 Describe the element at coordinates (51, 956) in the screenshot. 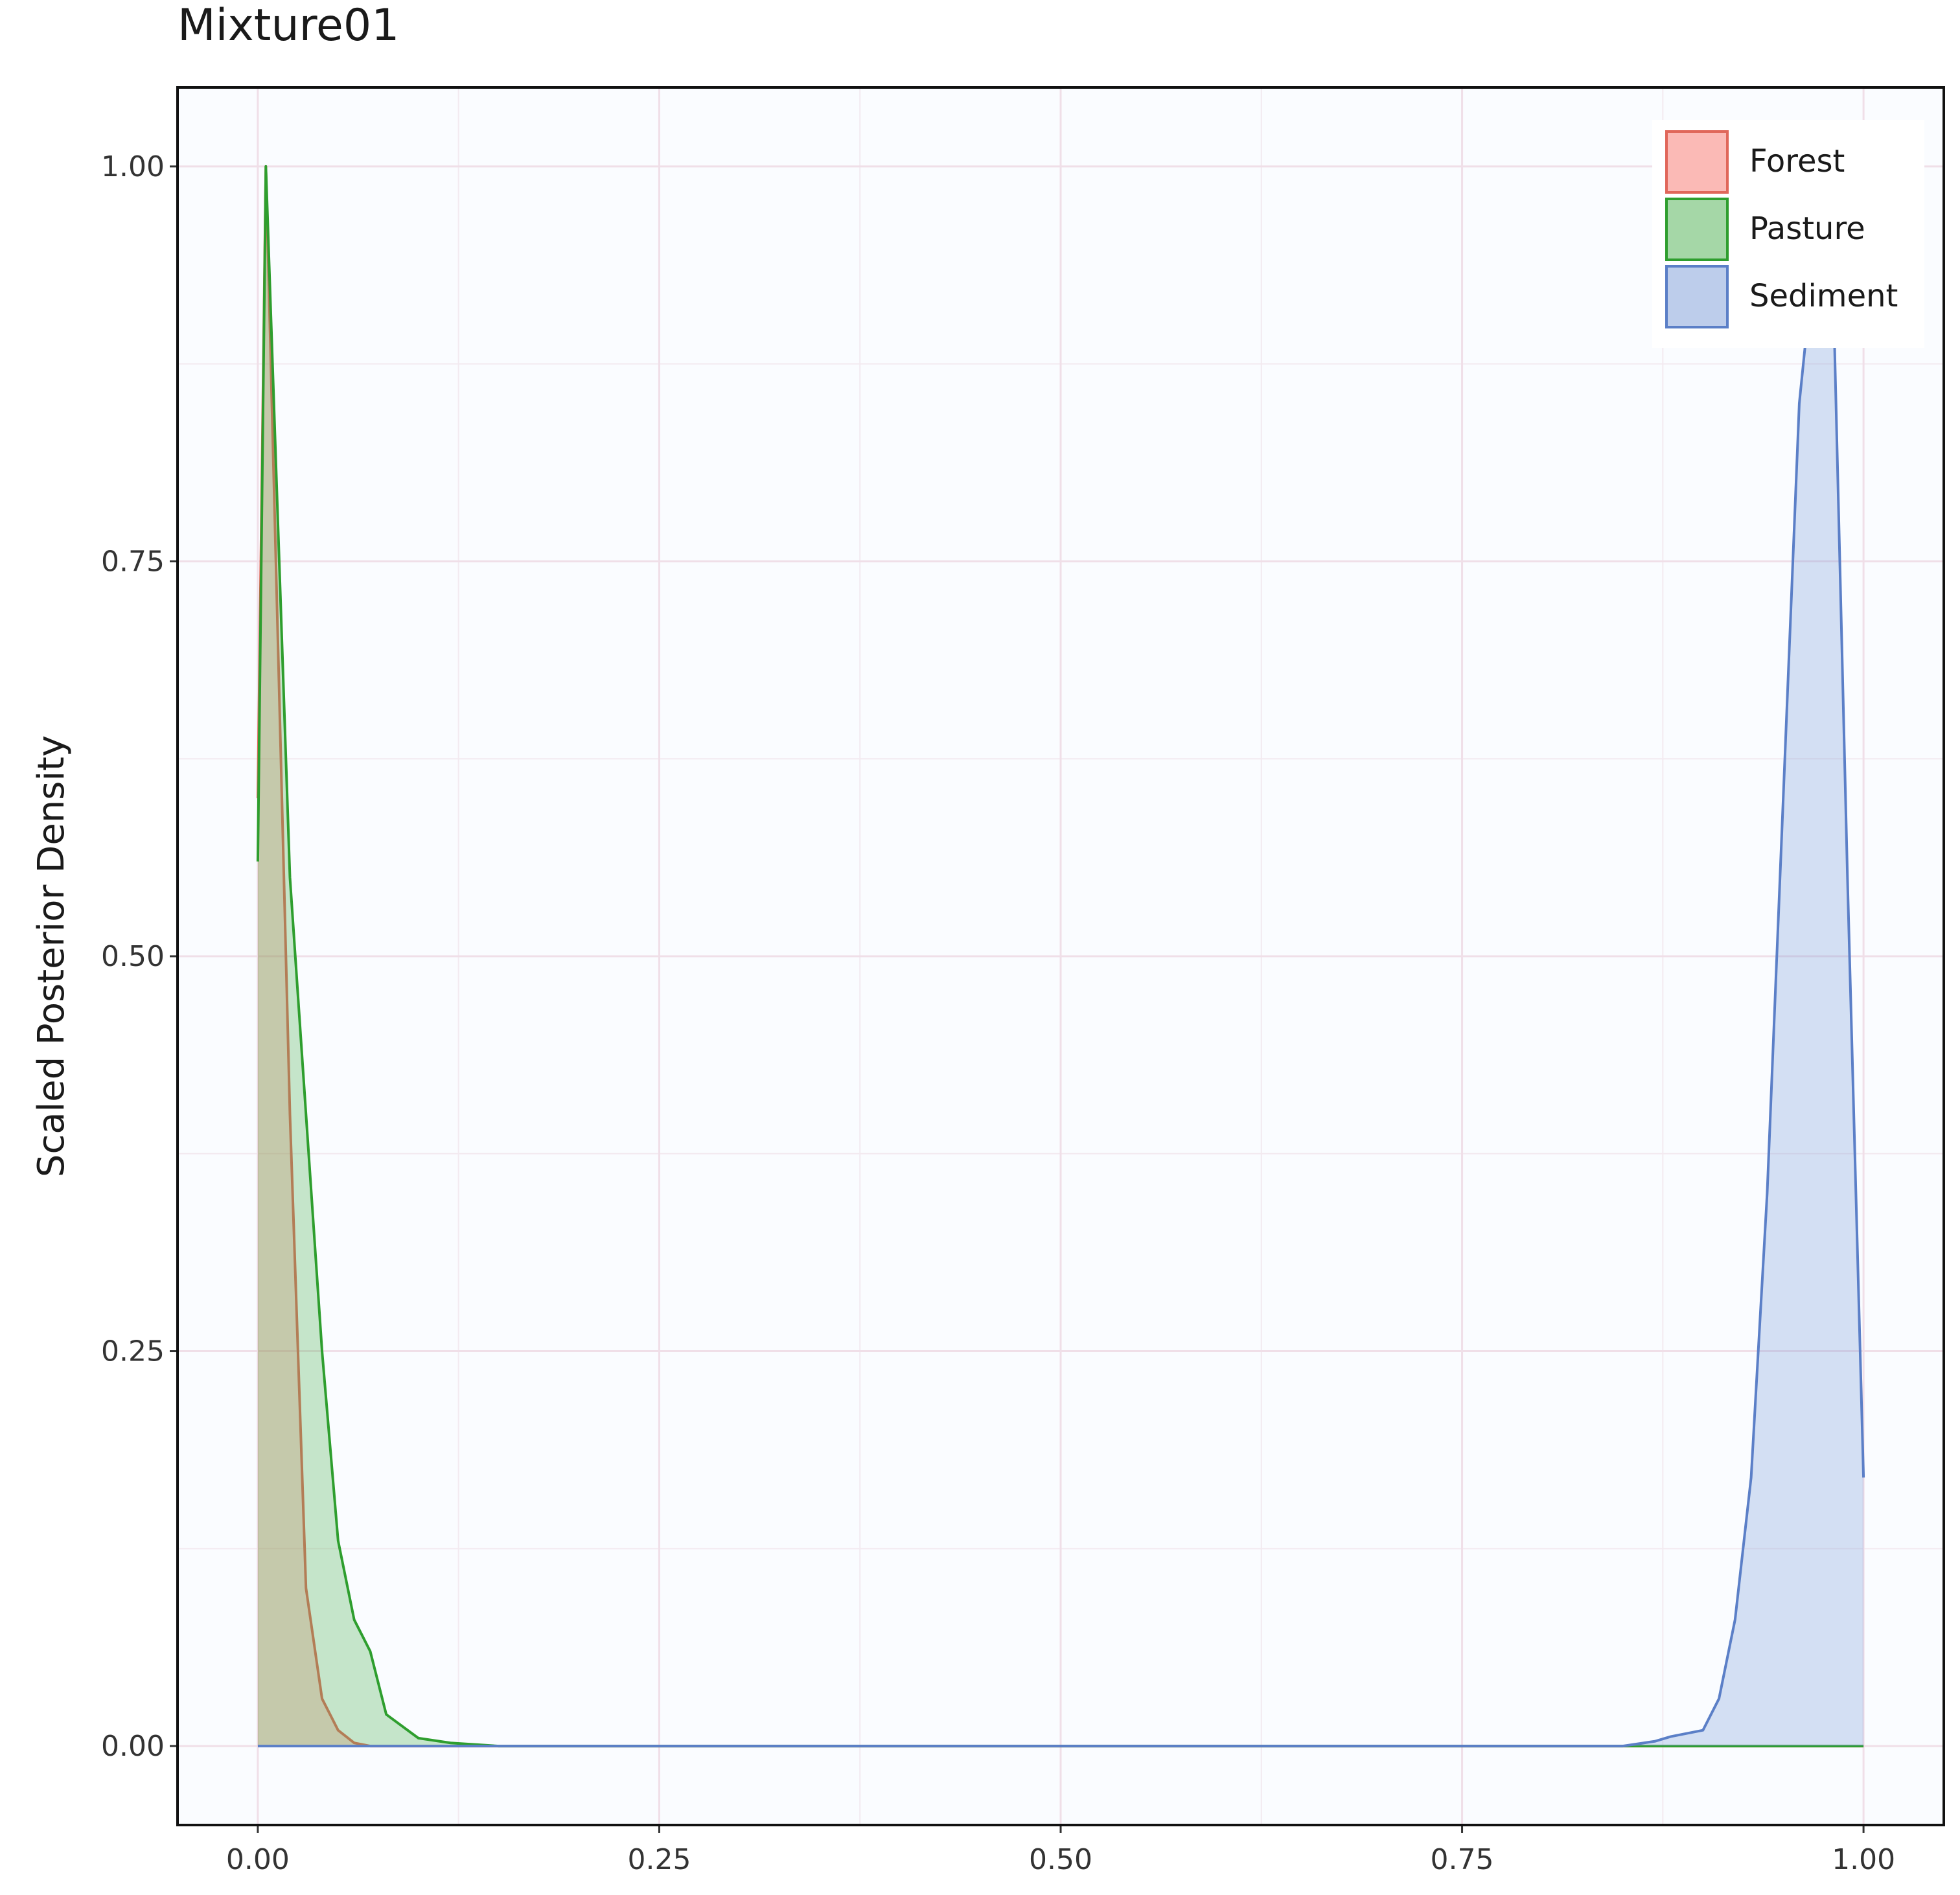

I see `y-axis-label: Scaled Posterior Density` at that location.